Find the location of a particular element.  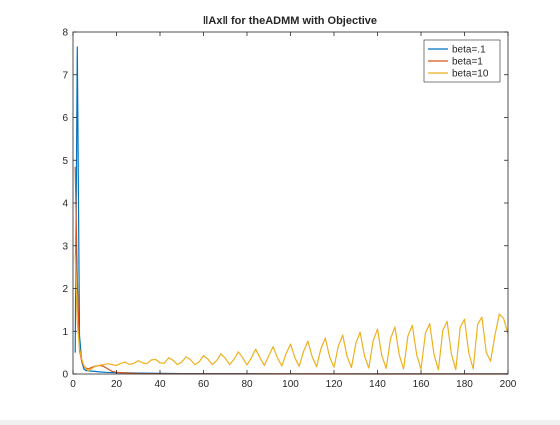

y-tick-label-4: 4 is located at coordinates (65, 204).